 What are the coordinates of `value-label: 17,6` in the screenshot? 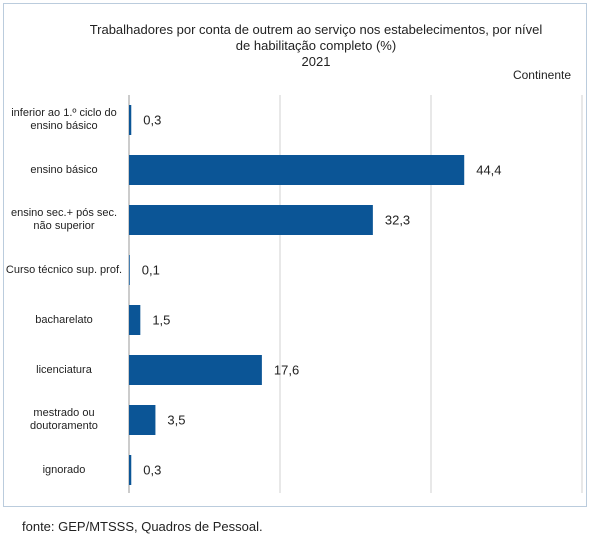 It's located at (286, 369).